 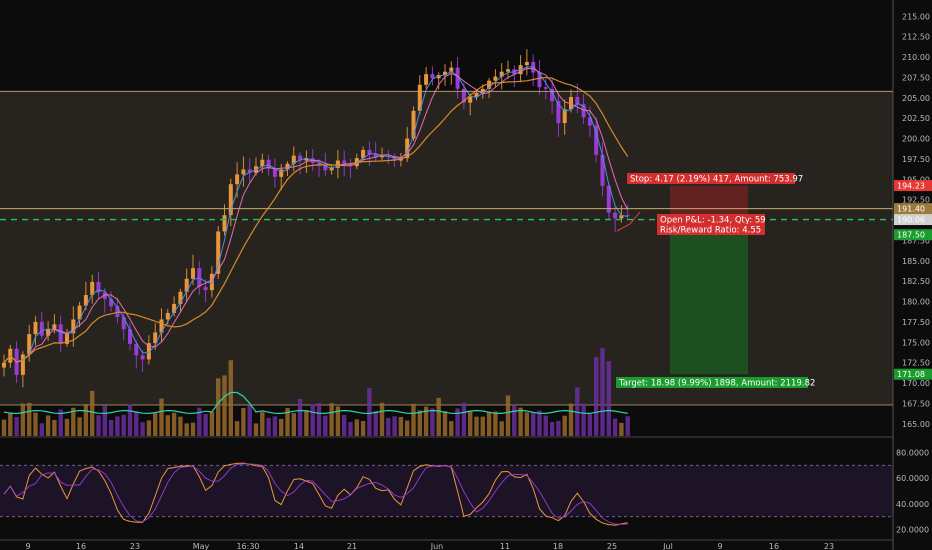 I want to click on stop-label-bg, so click(x=711, y=178).